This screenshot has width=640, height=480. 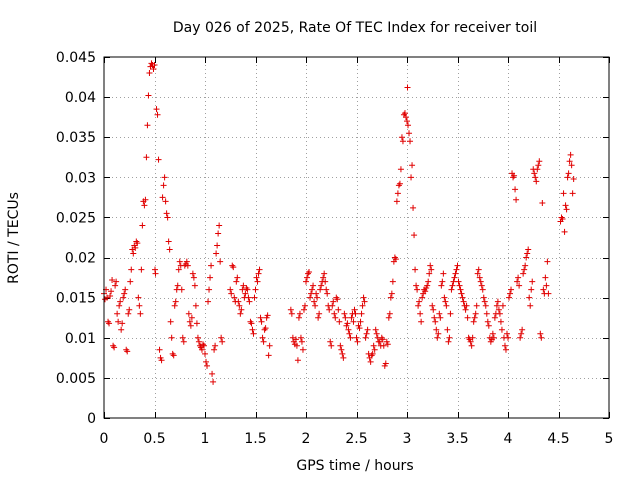 What do you see at coordinates (356, 439) in the screenshot?
I see `x-tick-label: 2.5` at bounding box center [356, 439].